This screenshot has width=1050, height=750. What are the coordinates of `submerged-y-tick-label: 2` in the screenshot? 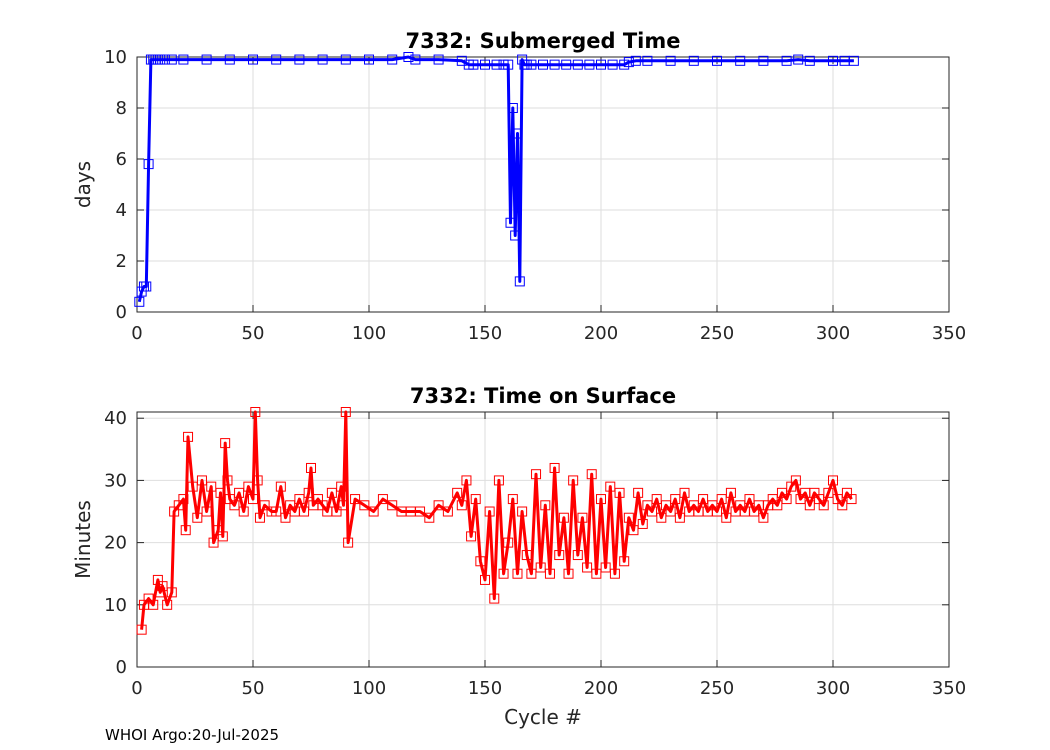 It's located at (121, 261).